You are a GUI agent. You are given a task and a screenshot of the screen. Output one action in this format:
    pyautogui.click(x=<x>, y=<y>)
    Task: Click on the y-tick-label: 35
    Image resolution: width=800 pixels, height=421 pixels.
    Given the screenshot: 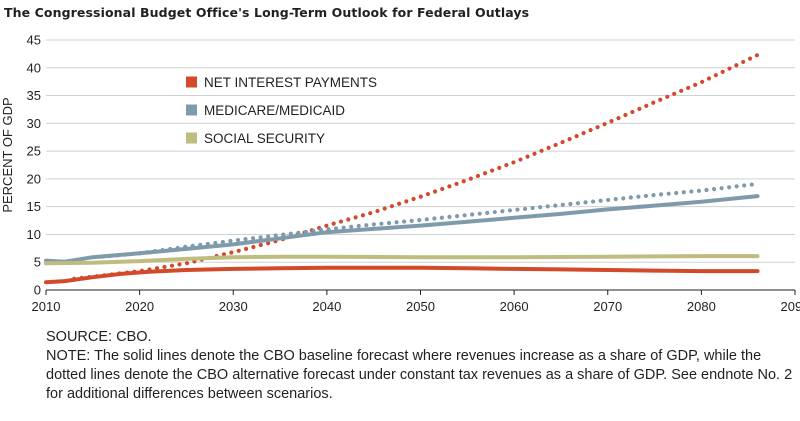 What is the action you would take?
    pyautogui.click(x=34, y=95)
    